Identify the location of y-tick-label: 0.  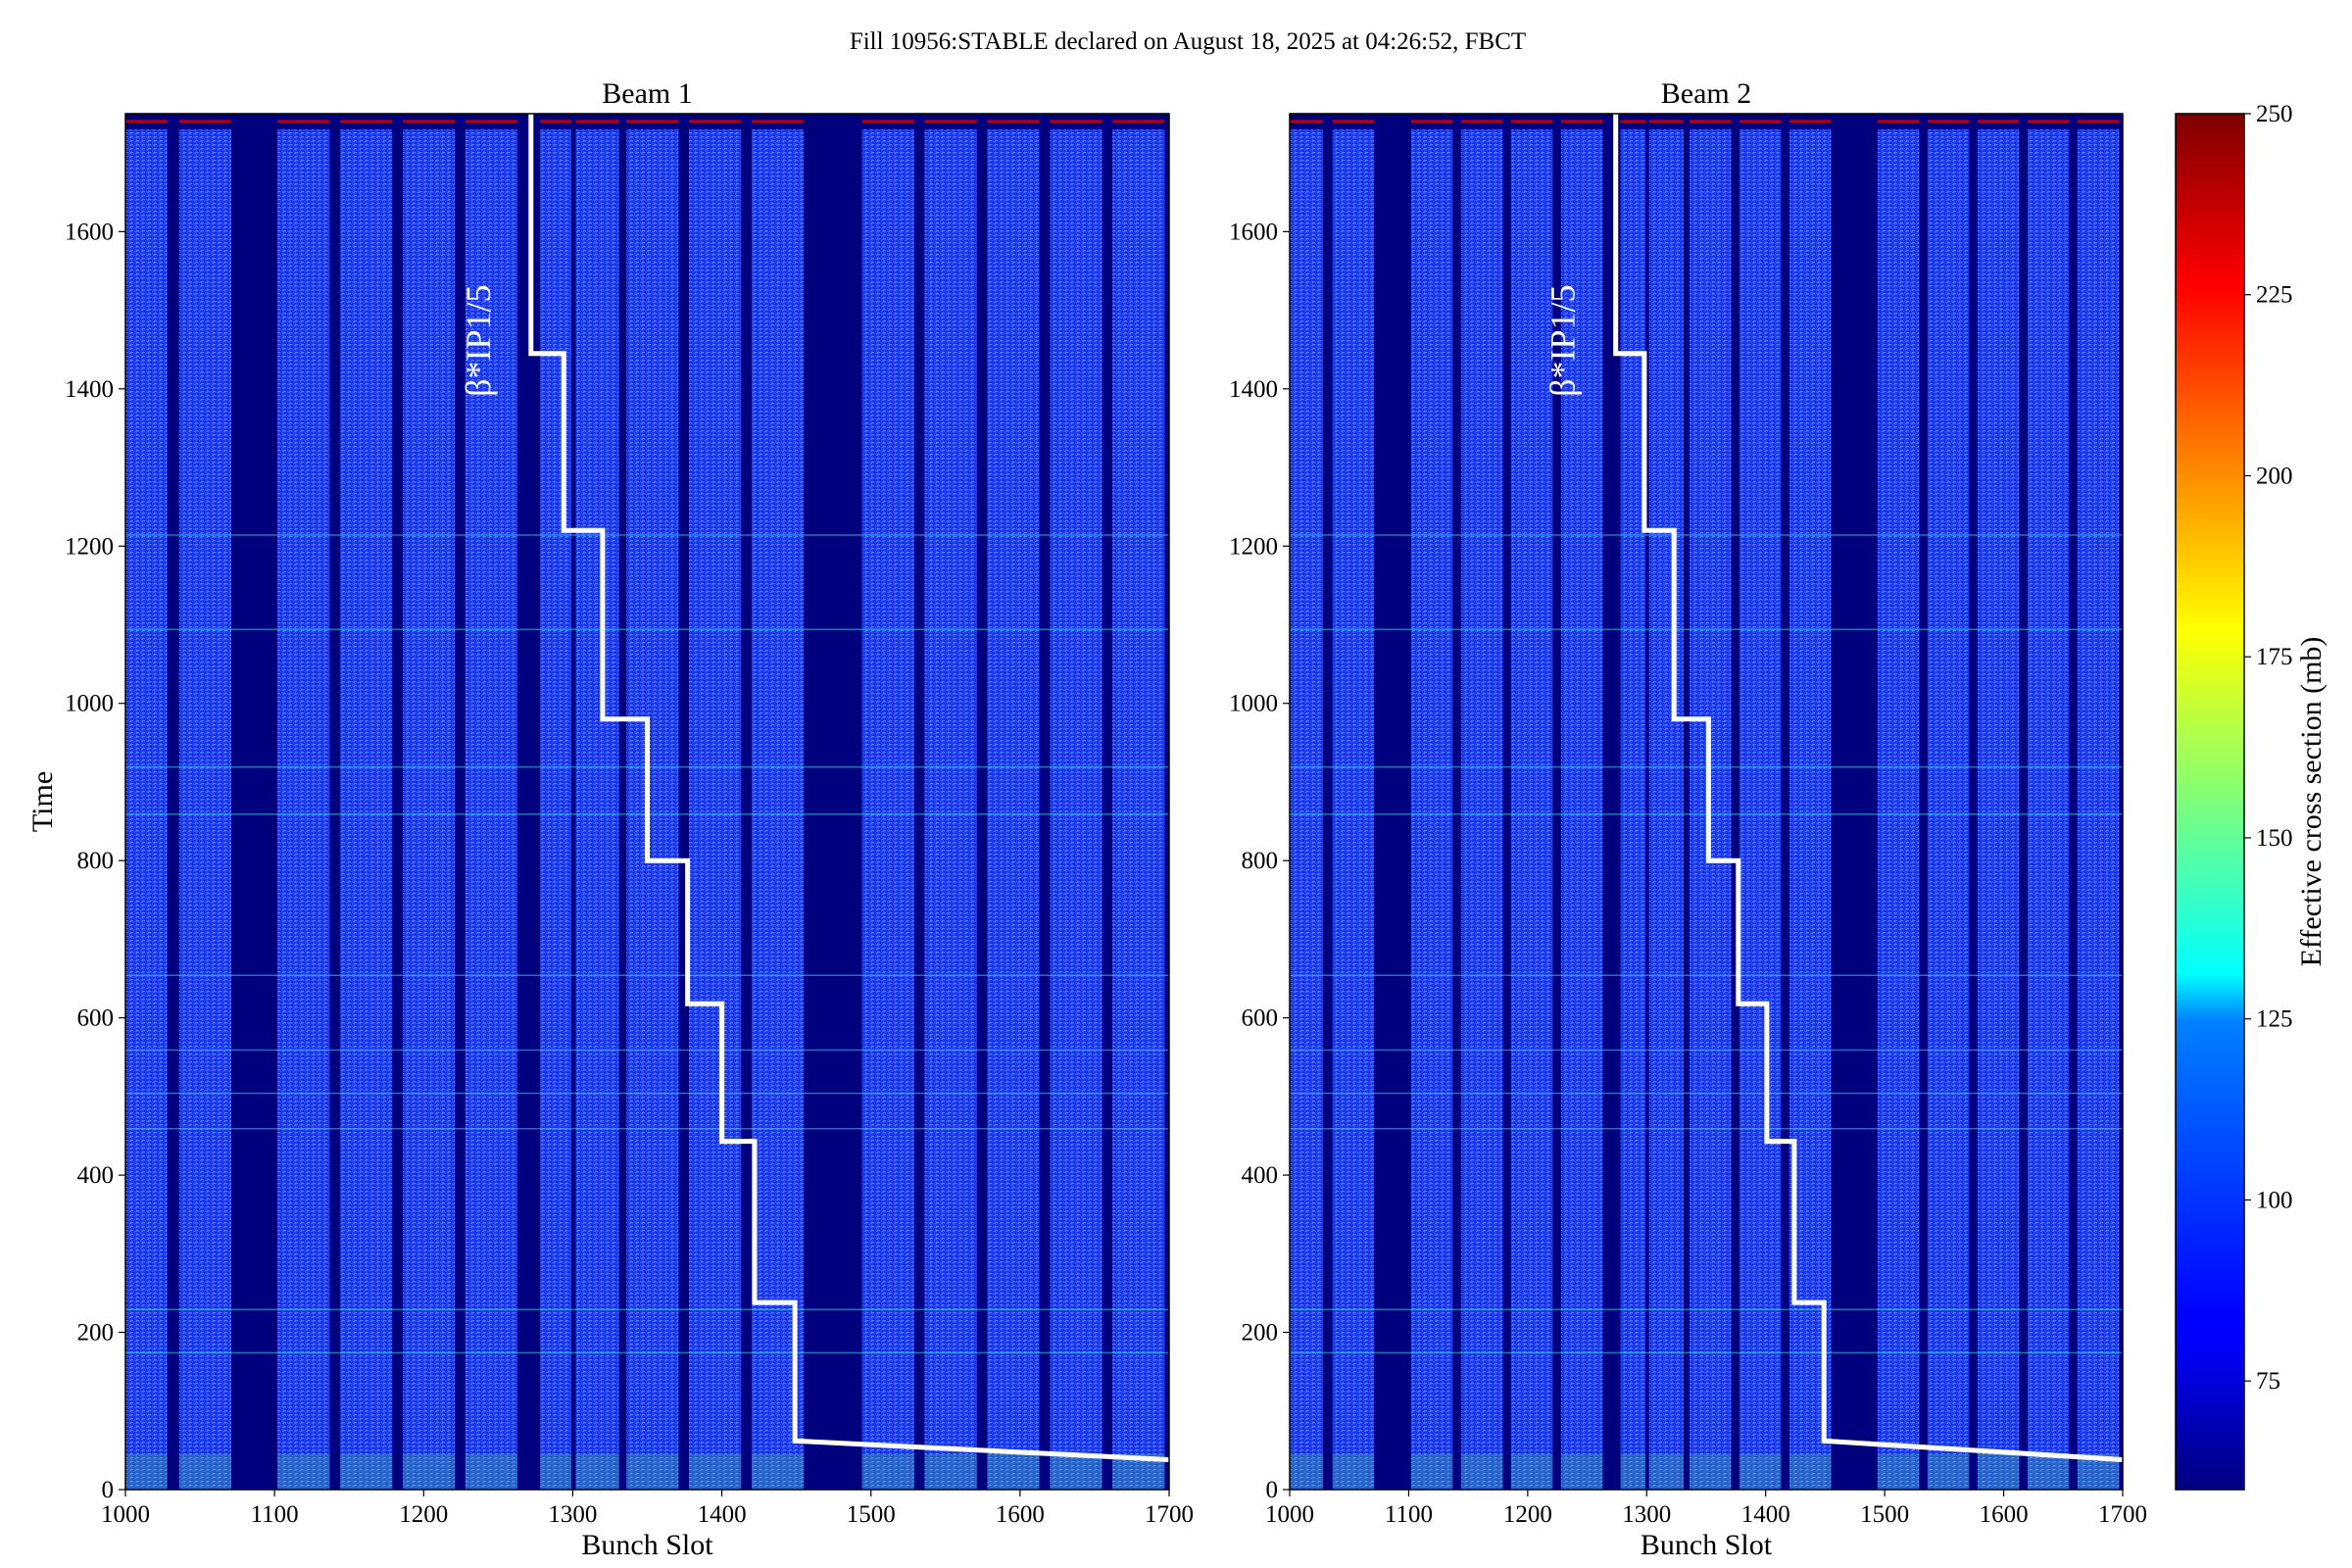
(1272, 1490).